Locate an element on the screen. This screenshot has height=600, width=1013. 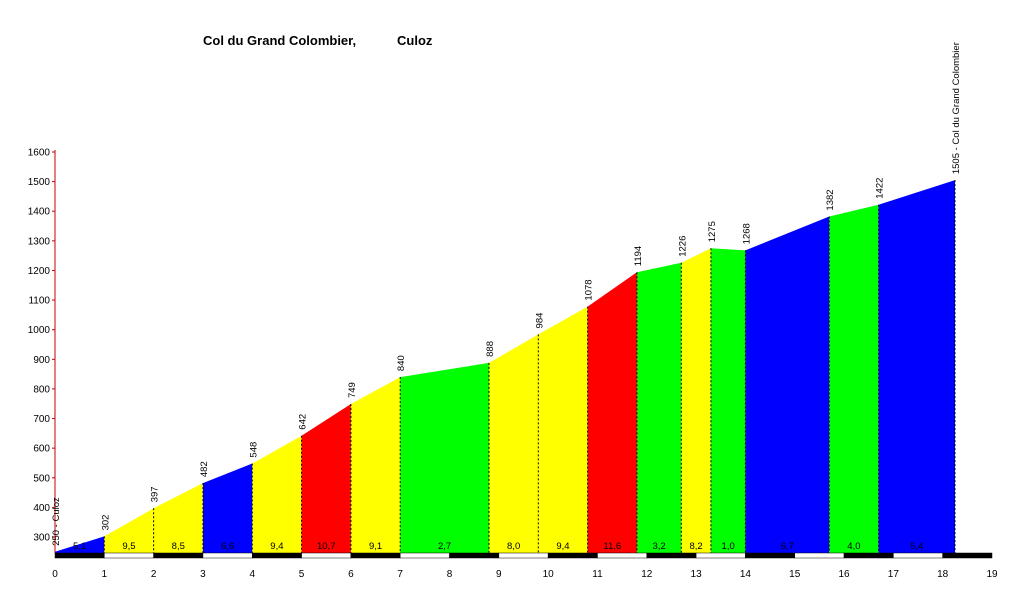
x-tick-label: 13 is located at coordinates (697, 574).